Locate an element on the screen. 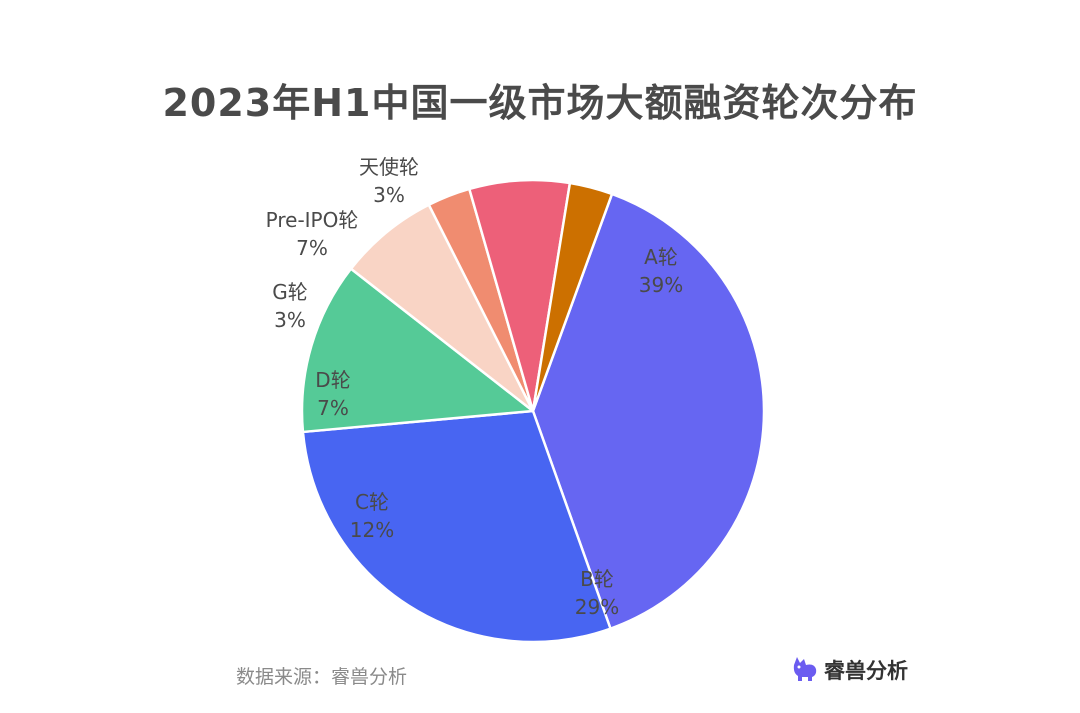 The image size is (1080, 713). slice-label: 天使轮 3% is located at coordinates (389, 181).